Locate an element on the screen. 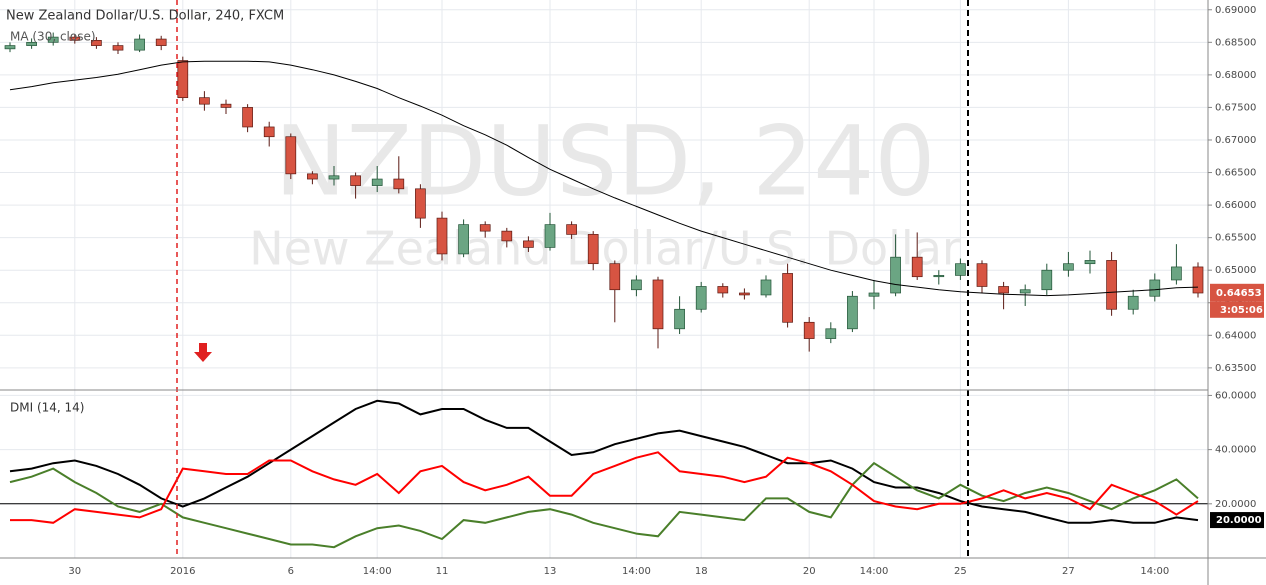 The width and height of the screenshot is (1266, 585). y-tick-label: 20.0000 is located at coordinates (1235, 504).